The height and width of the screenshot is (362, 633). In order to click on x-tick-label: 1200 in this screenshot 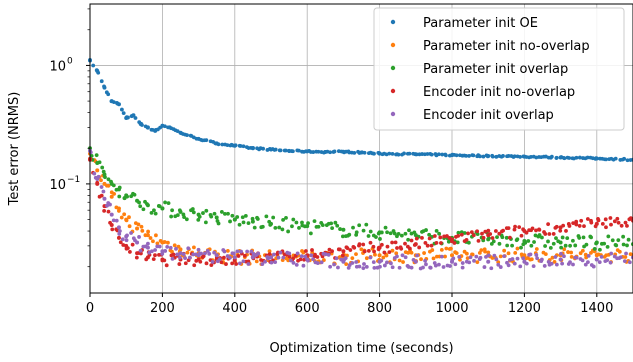, I will do `click(524, 308)`.